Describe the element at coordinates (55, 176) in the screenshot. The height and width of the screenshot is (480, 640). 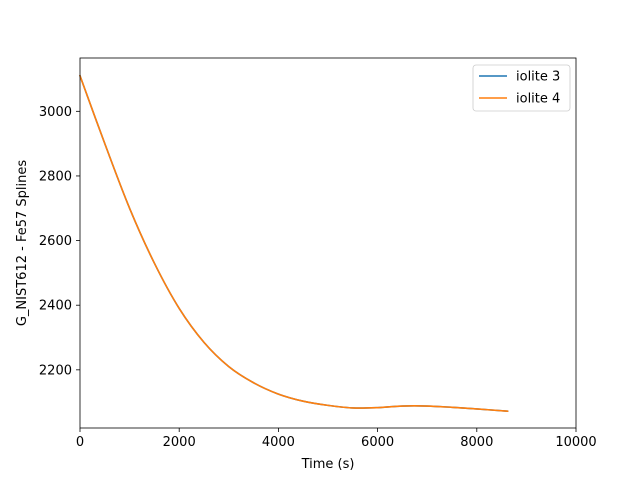
I see `y-tick-label: 2800` at that location.